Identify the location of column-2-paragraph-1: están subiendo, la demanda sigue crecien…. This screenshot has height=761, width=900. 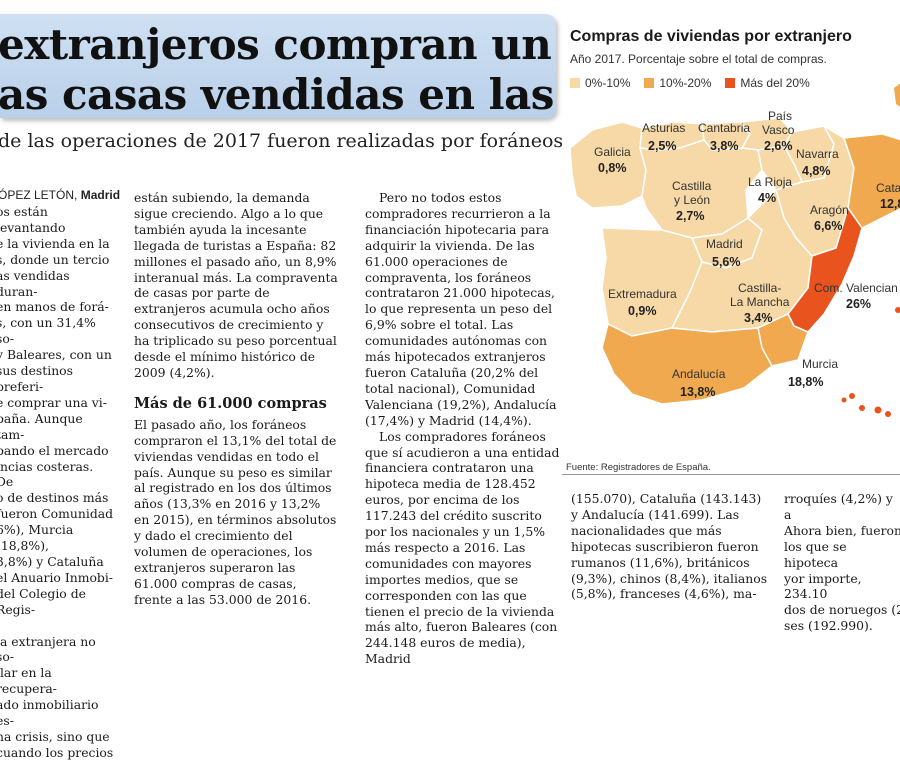
(236, 285).